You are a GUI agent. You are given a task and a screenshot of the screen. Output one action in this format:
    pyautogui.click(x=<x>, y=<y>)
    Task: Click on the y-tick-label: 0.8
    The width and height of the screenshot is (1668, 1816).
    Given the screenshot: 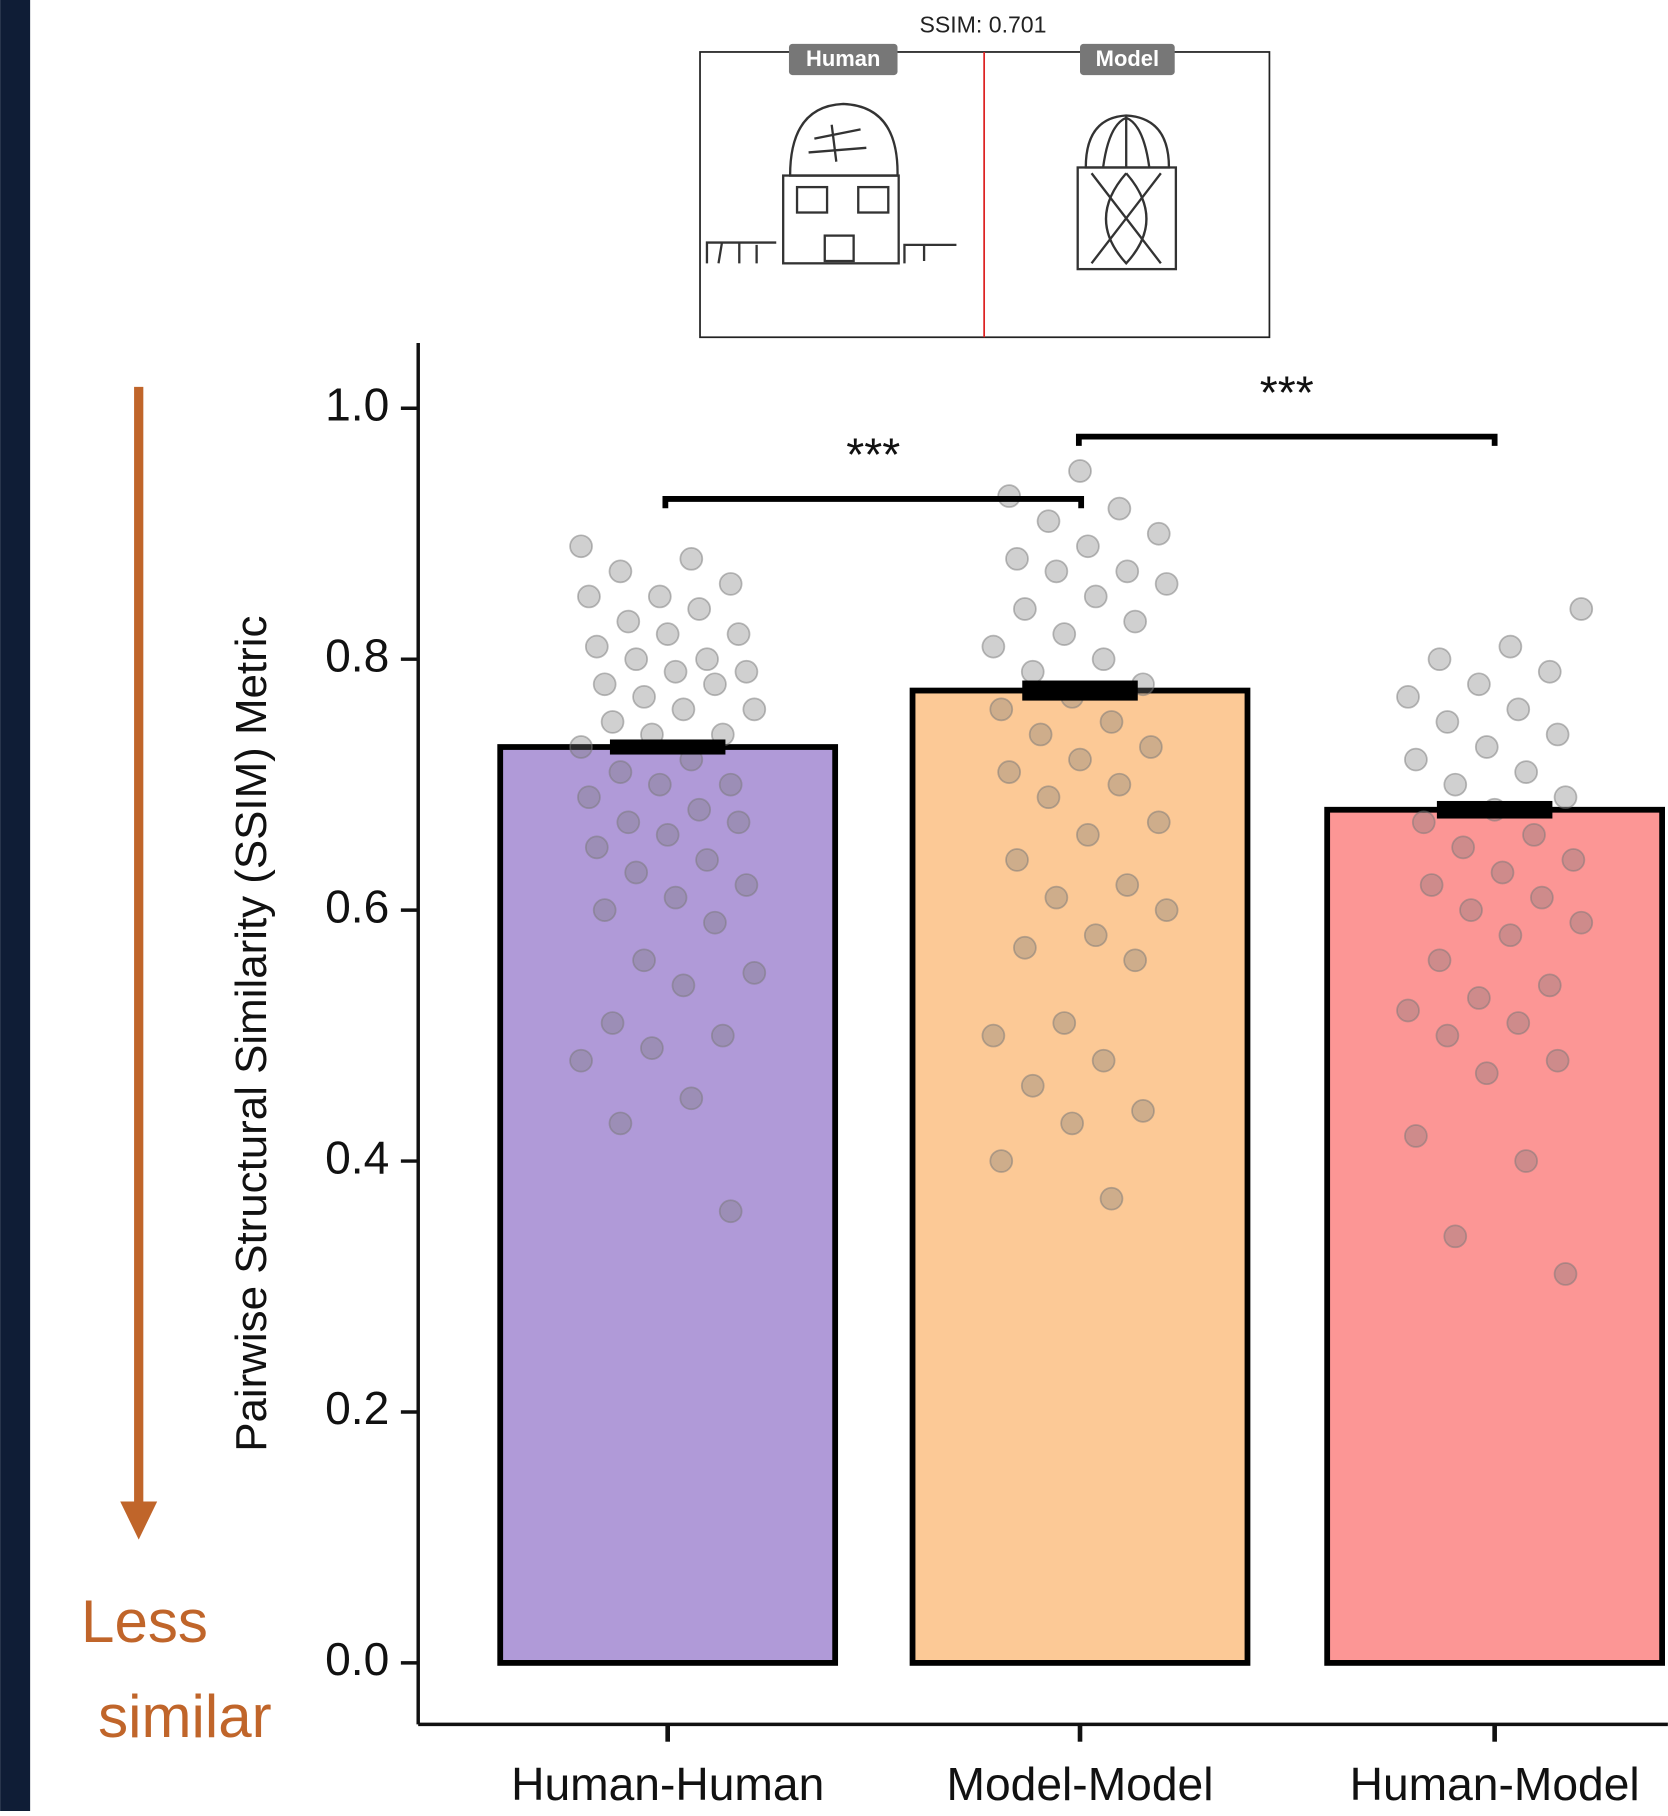 What is the action you would take?
    pyautogui.click(x=357, y=655)
    